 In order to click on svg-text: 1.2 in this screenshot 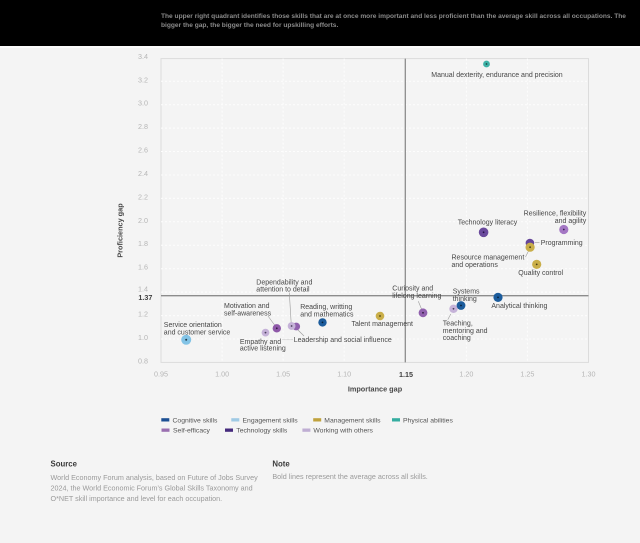, I will do `click(143, 314)`.